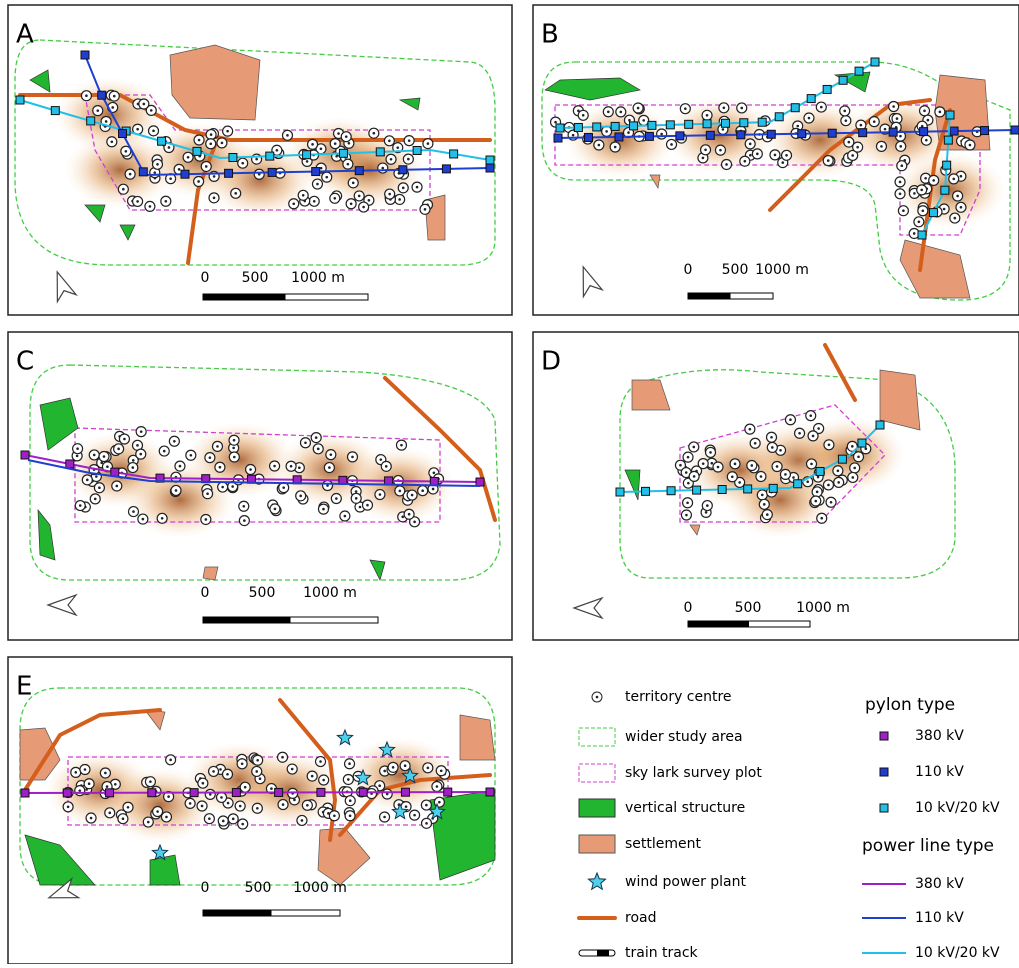 This screenshot has height=968, width=1019. What do you see at coordinates (588, 608) in the screenshot?
I see `north-arrow` at bounding box center [588, 608].